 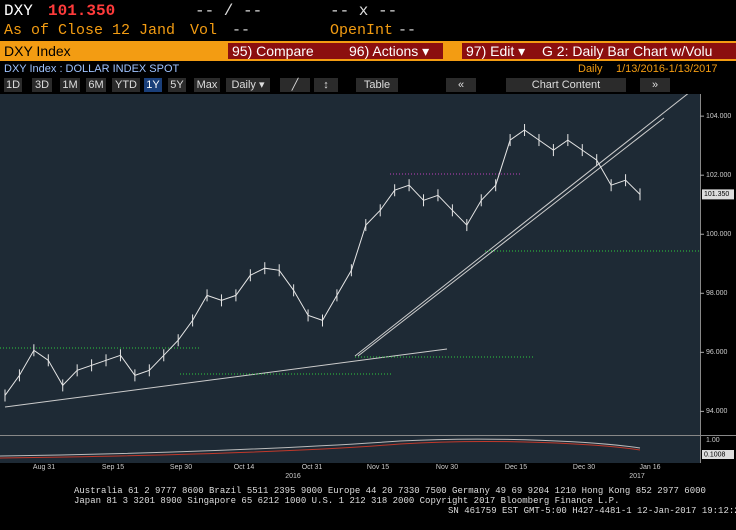 I want to click on x-tick-label: Aug 31, so click(x=44, y=467).